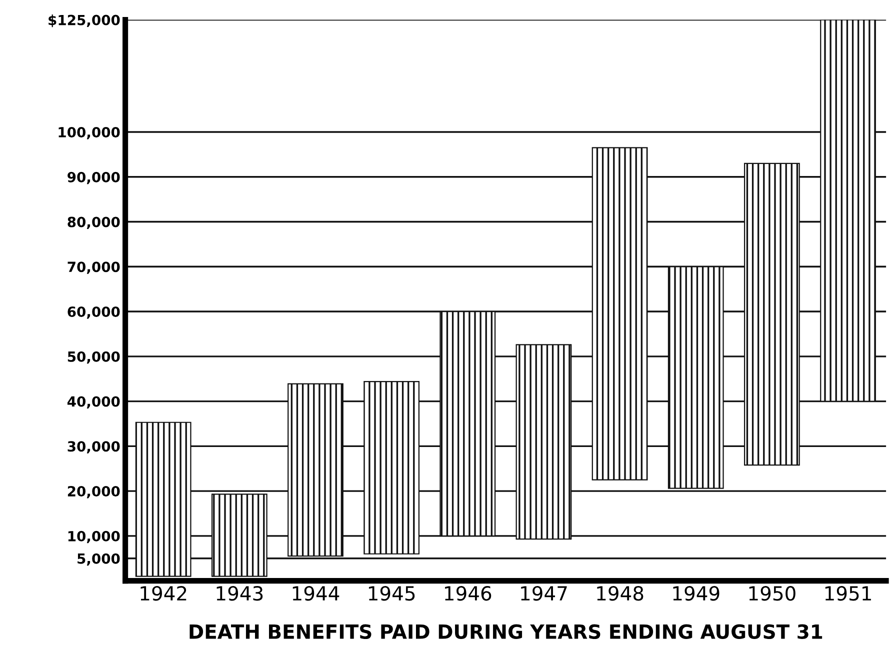 This screenshot has width=895, height=660. Describe the element at coordinates (94, 268) in the screenshot. I see `y-tick-label: 70,000` at that location.